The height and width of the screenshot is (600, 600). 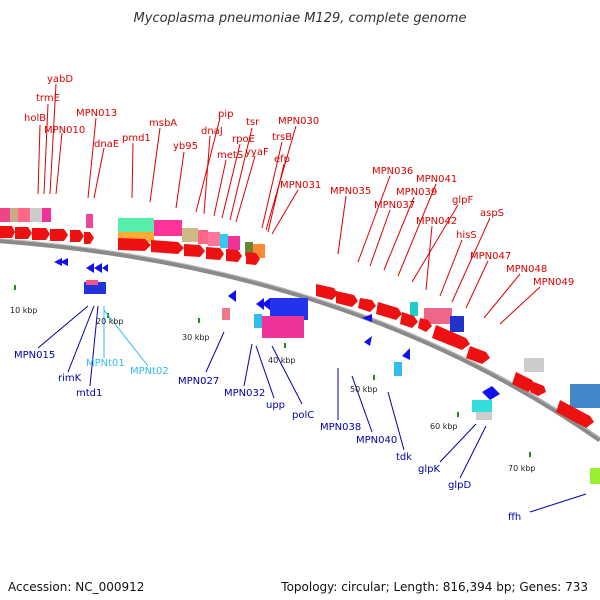 What do you see at coordinates (105, 363) in the screenshot?
I see `gene-label-MPNt01: MPNt01` at bounding box center [105, 363].